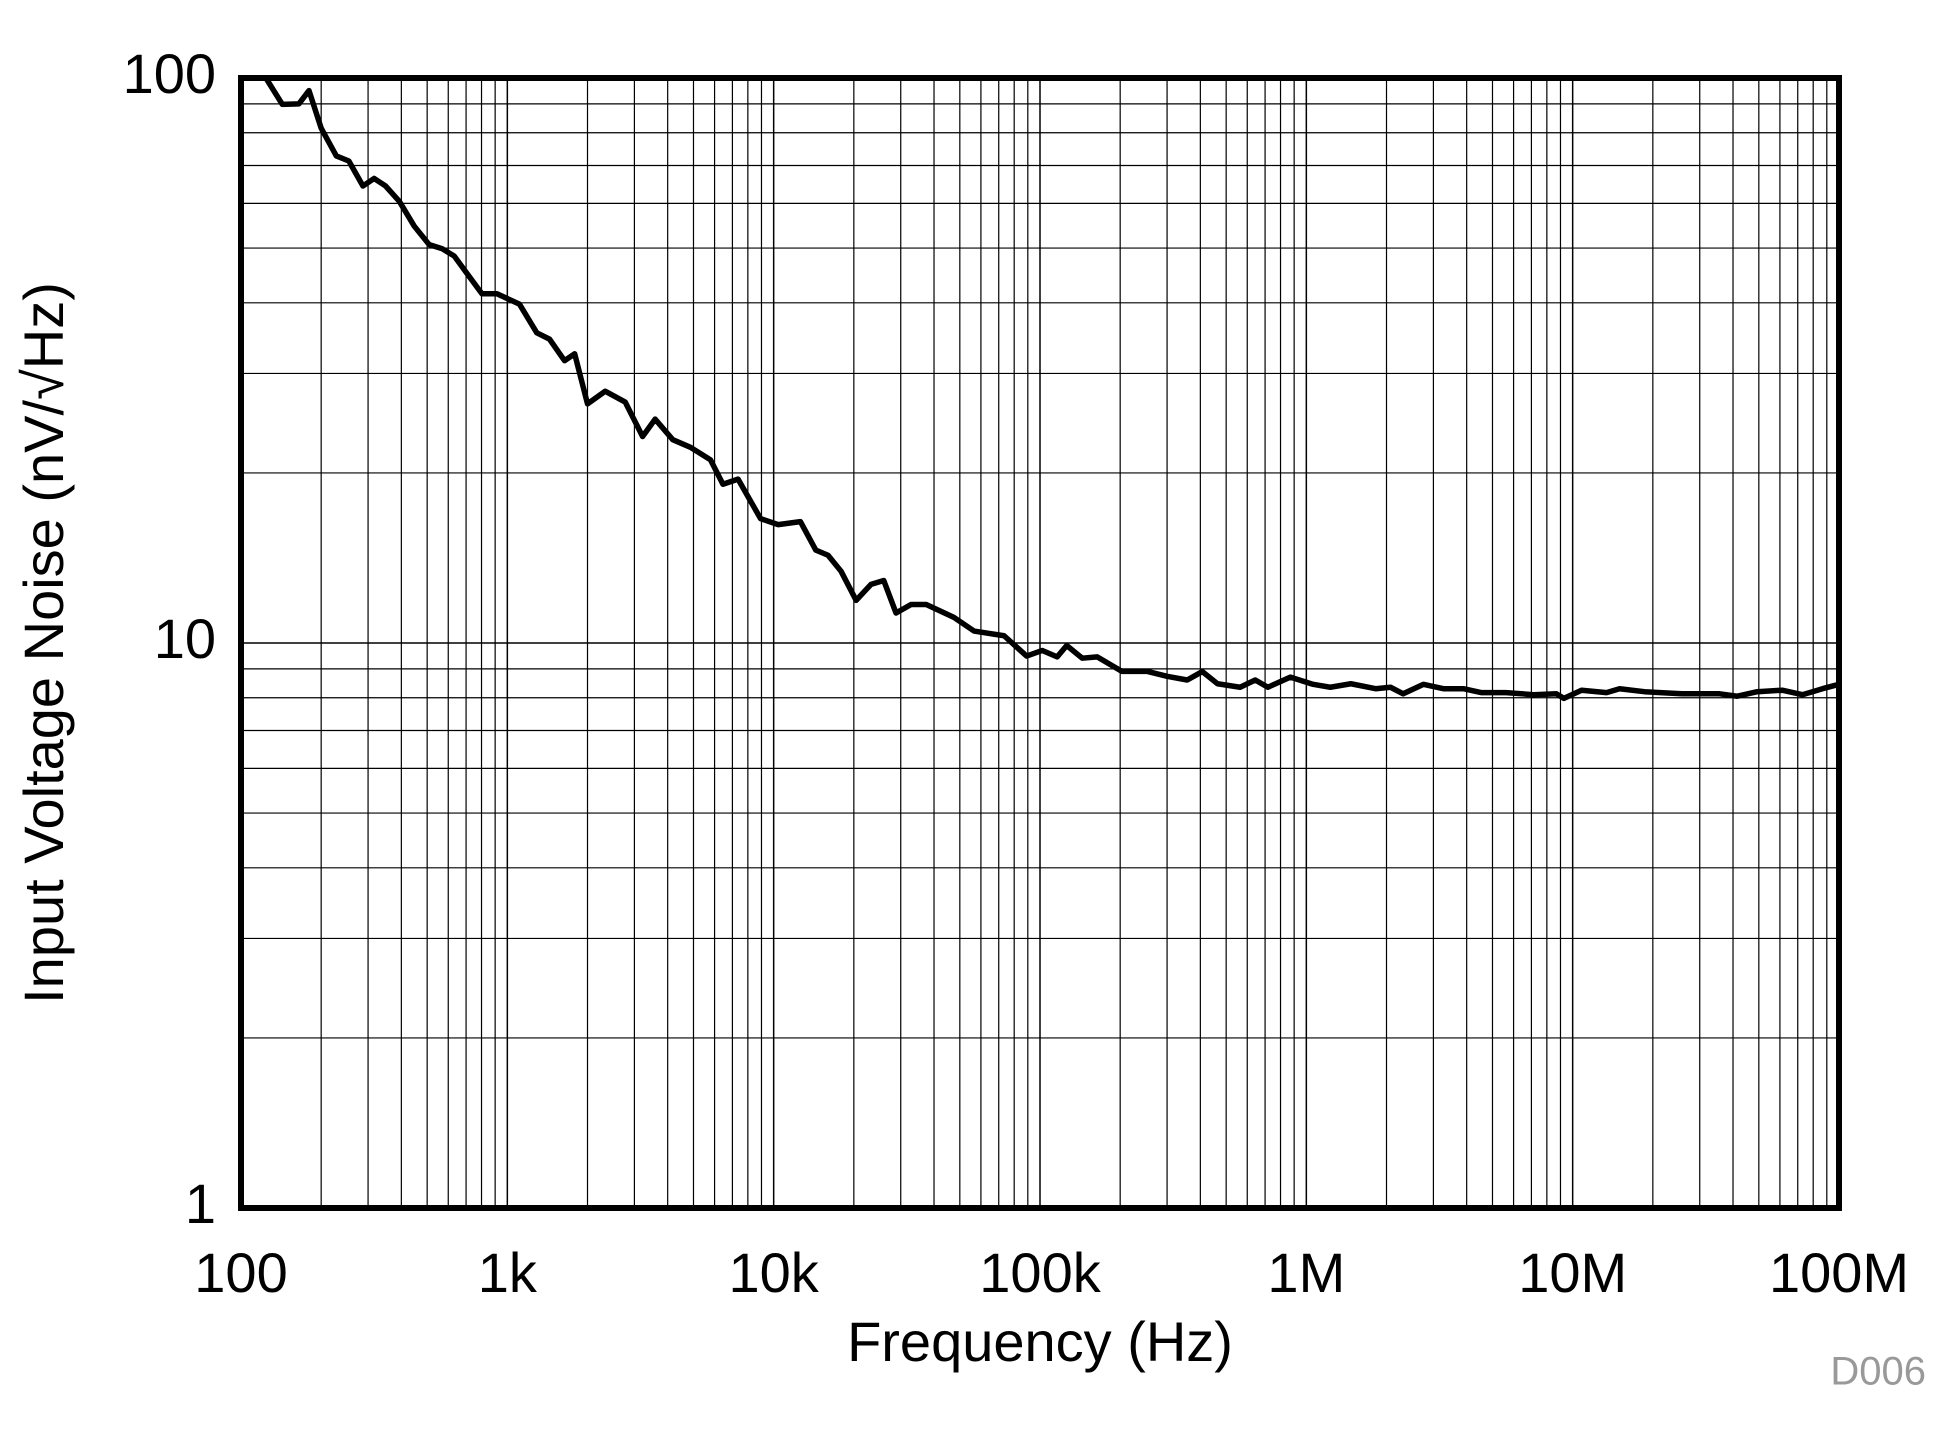 The height and width of the screenshot is (1448, 1958). Describe the element at coordinates (200, 1203) in the screenshot. I see `y-tick-label: 1` at that location.